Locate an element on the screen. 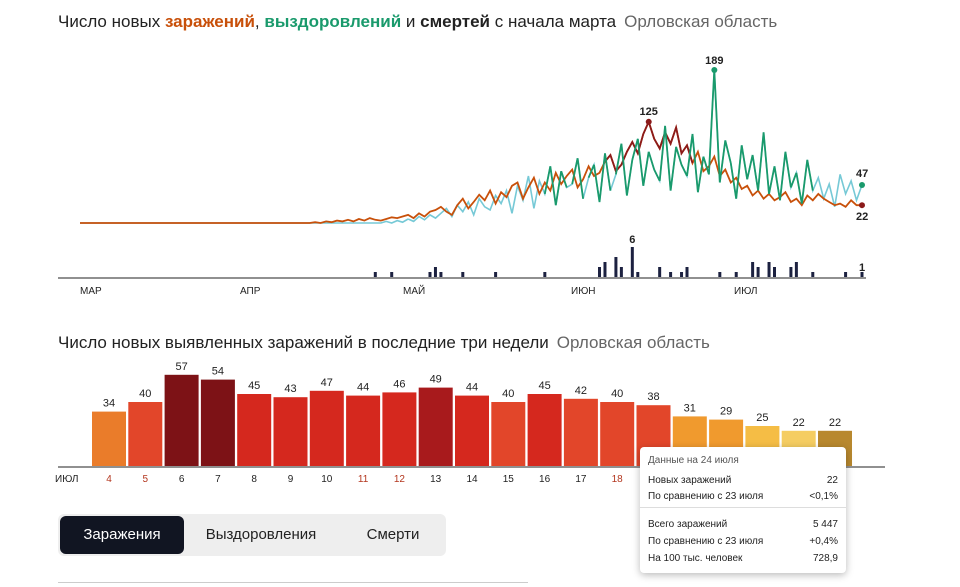 This screenshot has height=587, width=960. bar-axis-month-label: ИЮЛ is located at coordinates (66, 479).